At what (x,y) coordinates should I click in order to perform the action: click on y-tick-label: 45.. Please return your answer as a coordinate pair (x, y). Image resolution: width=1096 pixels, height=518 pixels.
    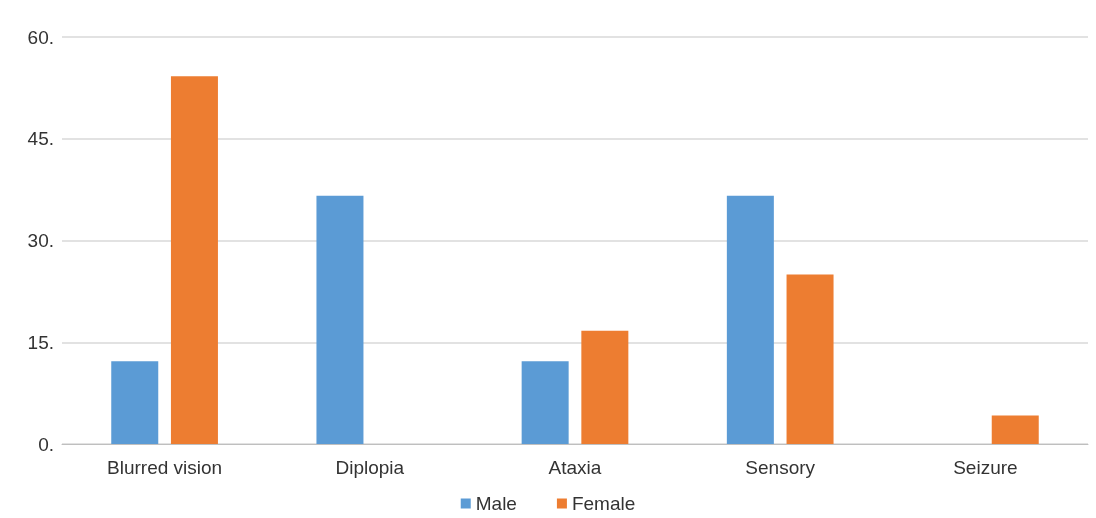
    Looking at the image, I should click on (40, 139).